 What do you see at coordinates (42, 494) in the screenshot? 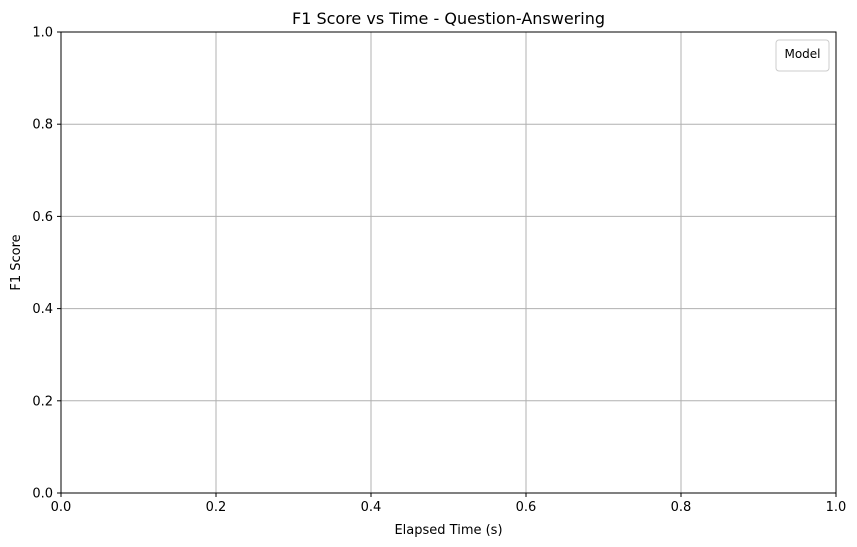
I see `y-tick-label: 0.0` at bounding box center [42, 494].